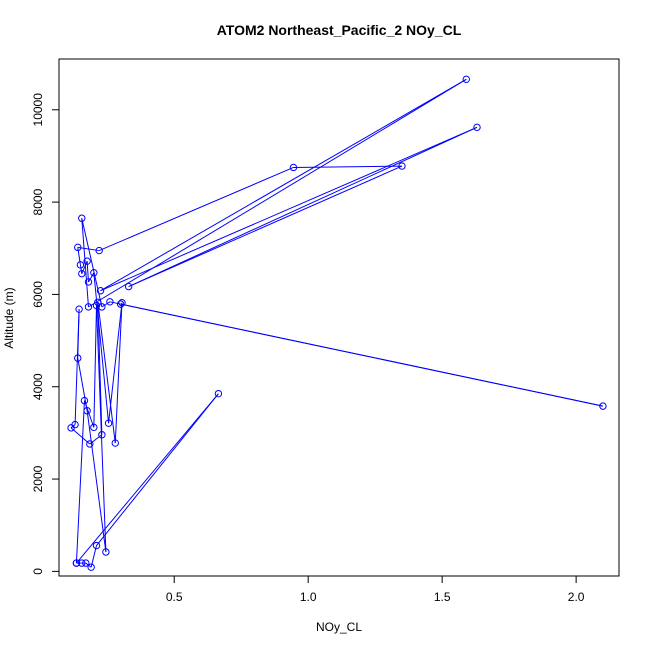 The width and height of the screenshot is (650, 650). I want to click on y-axis-label: Altitude (m), so click(9, 317).